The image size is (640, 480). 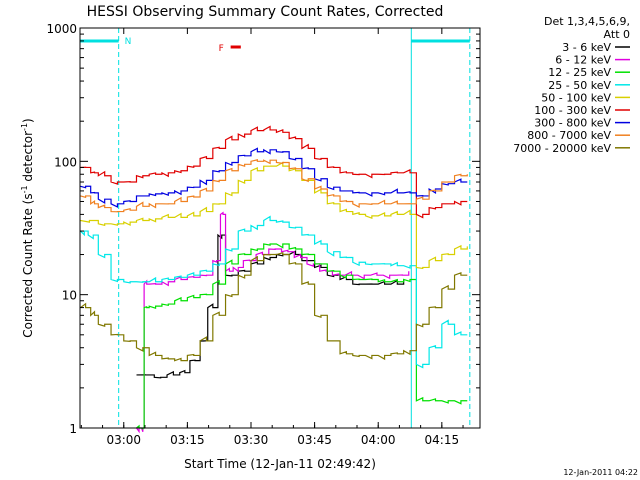 What do you see at coordinates (251, 440) in the screenshot?
I see `x-tick-label: 03:30` at bounding box center [251, 440].